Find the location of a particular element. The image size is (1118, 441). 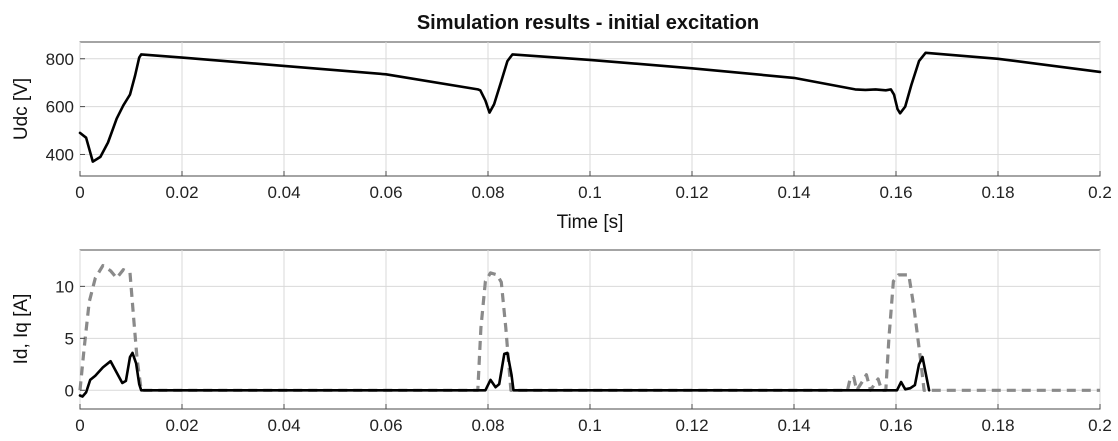

udc-x-ticks: 0 0.02 0.04 0.06 0.08 0.1 0.12 0.14 0.16 0.18 0.2 is located at coordinates (593, 186).